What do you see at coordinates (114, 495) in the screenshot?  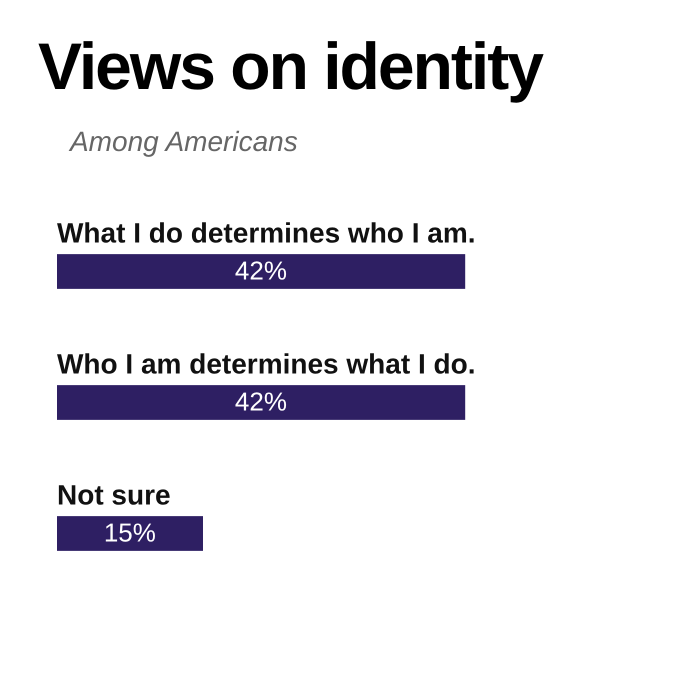 I see `y-tick-label: Not sure` at bounding box center [114, 495].